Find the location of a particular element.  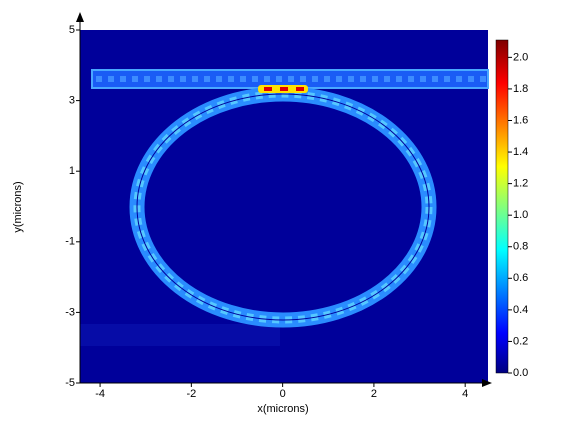

y-axis-label: y(microns) is located at coordinates (18, 206).